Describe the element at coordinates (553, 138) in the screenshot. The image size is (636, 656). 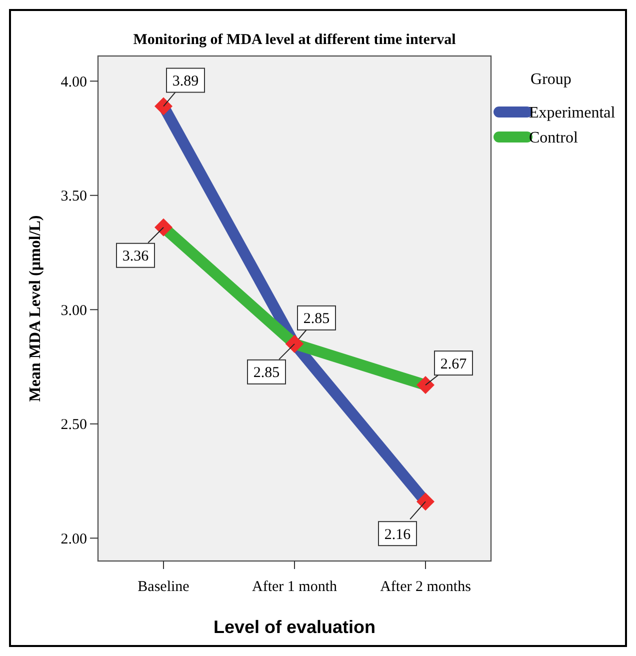
I see `legend-label: Control` at that location.